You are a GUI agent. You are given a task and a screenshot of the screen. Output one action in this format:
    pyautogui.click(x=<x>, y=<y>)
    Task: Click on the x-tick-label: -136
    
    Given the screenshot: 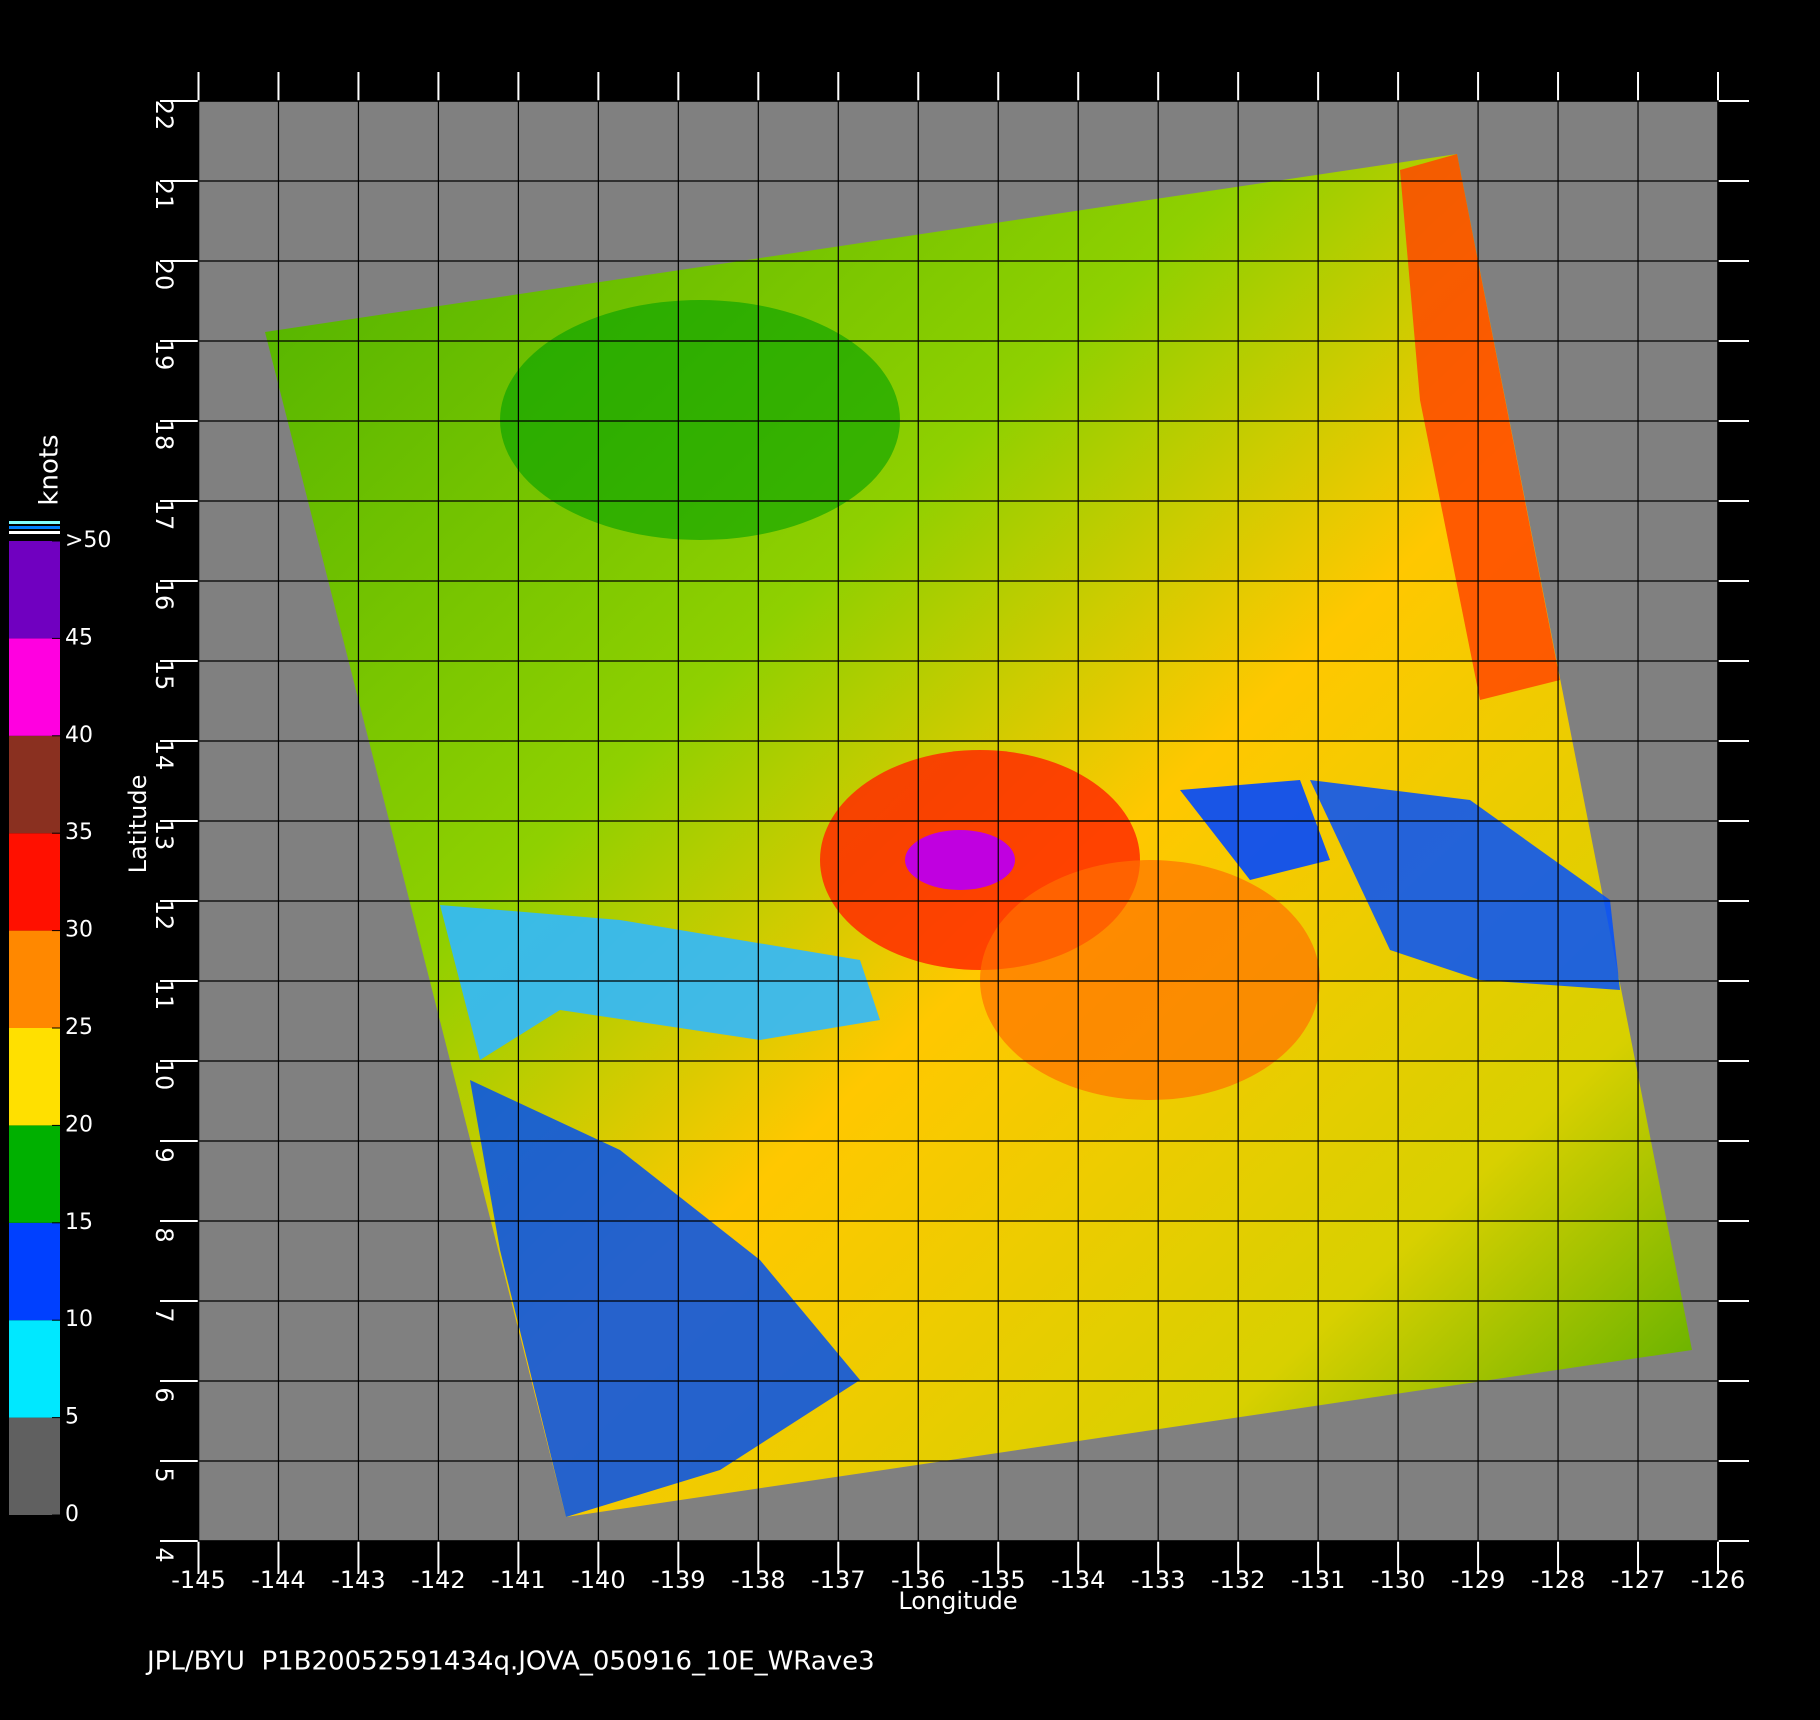 What is the action you would take?
    pyautogui.click(x=918, y=1580)
    